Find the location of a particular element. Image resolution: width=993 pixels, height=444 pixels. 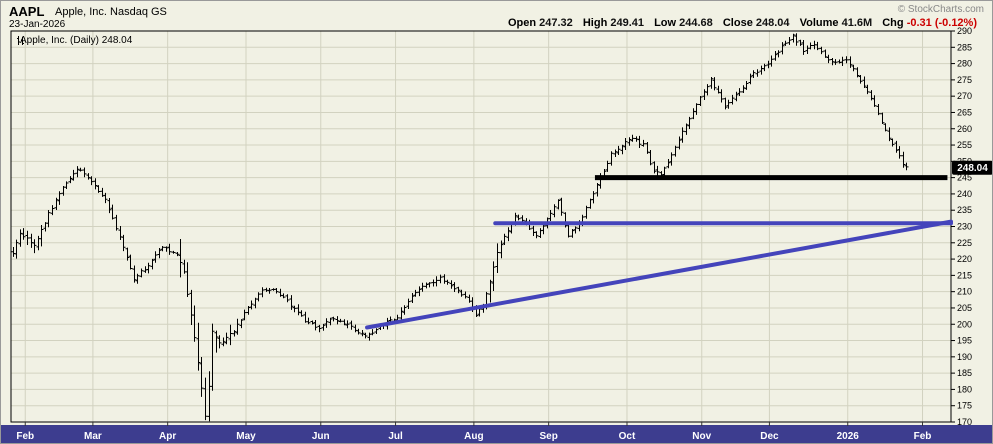

chg-value: -0.31 (-0.12%) is located at coordinates (941, 23).